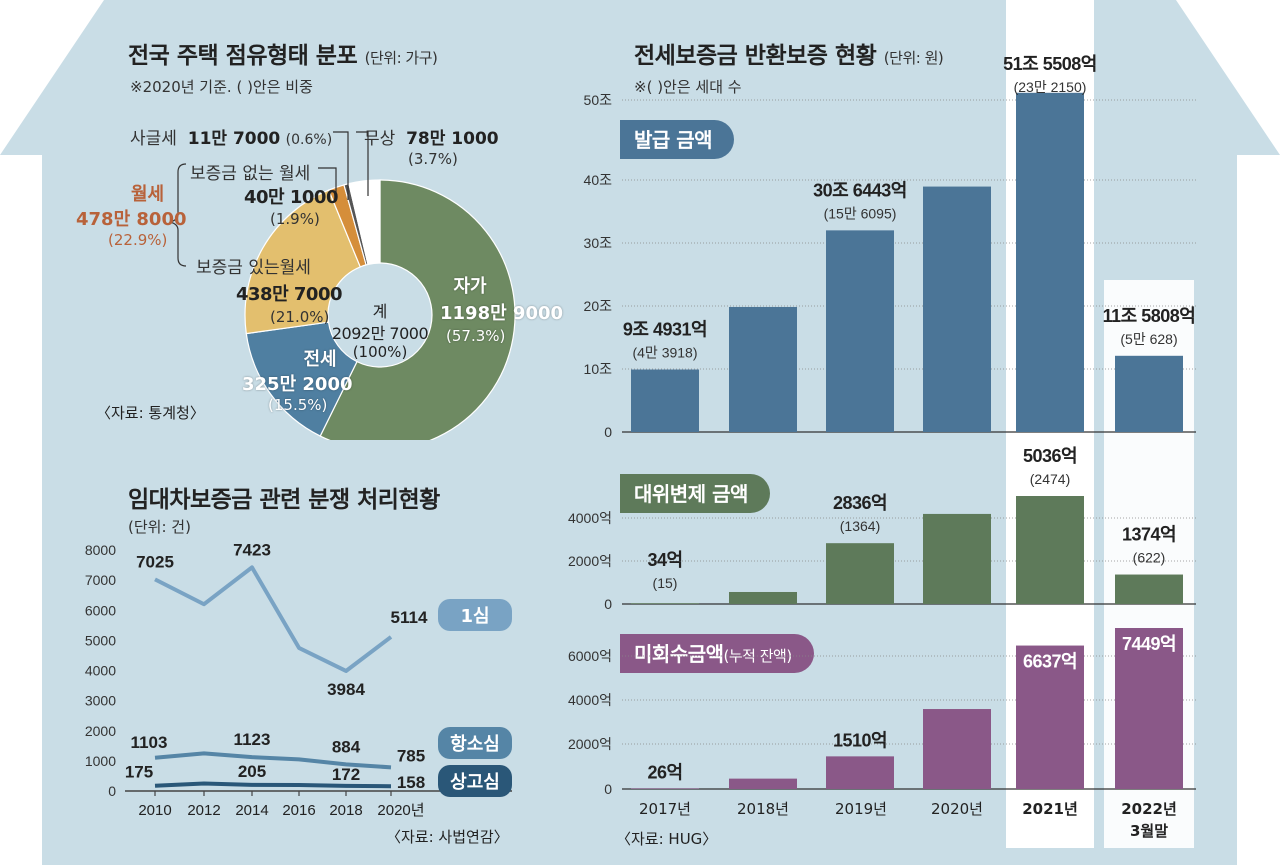 Image resolution: width=1280 pixels, height=865 pixels. I want to click on line-ytick: 3000, so click(100, 701).